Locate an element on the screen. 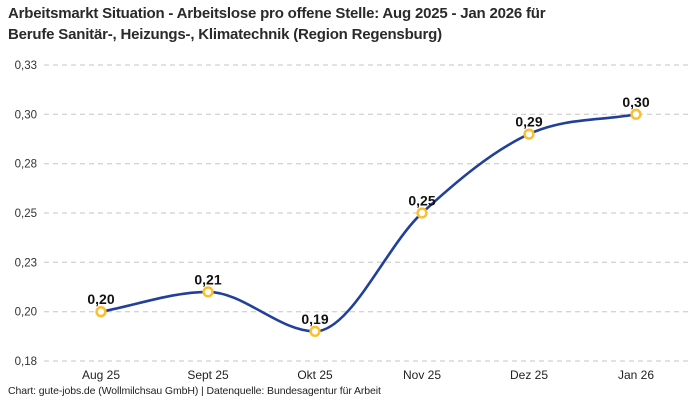 The width and height of the screenshot is (700, 400). data-point-label: 0,20 is located at coordinates (100, 299).